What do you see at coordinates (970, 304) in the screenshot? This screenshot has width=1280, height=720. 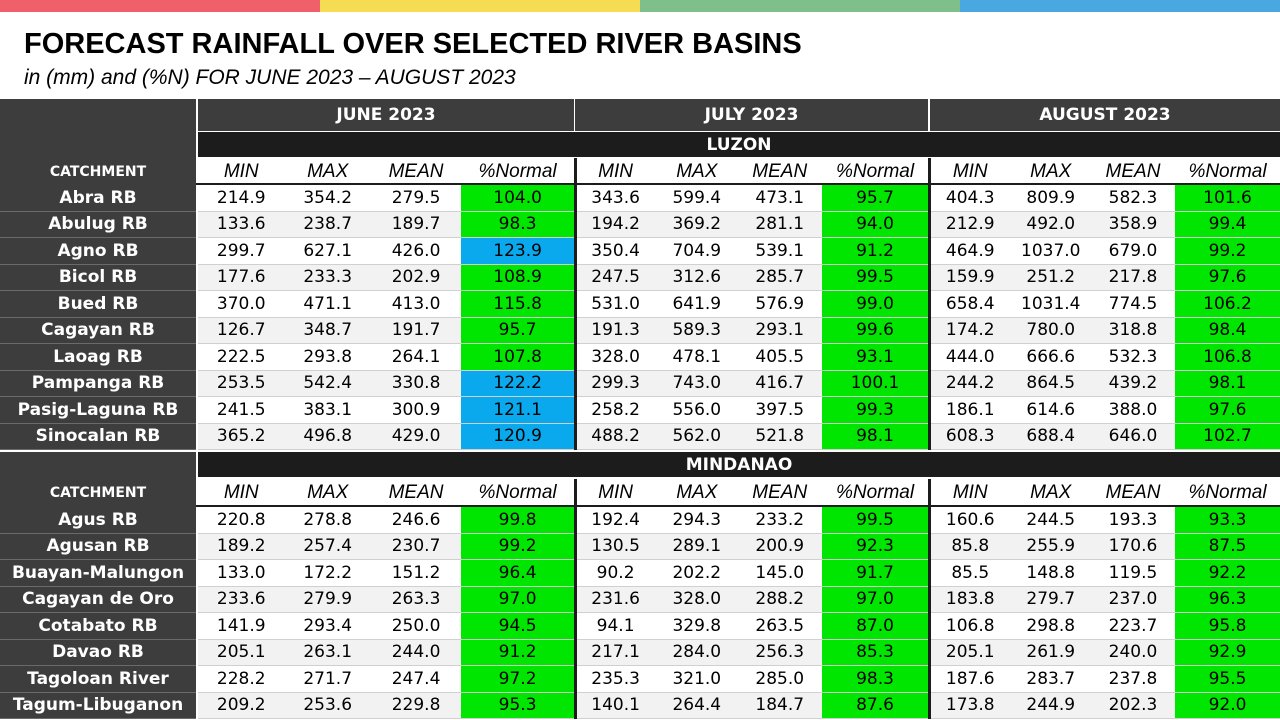 I see `value-cell: 658.4` at bounding box center [970, 304].